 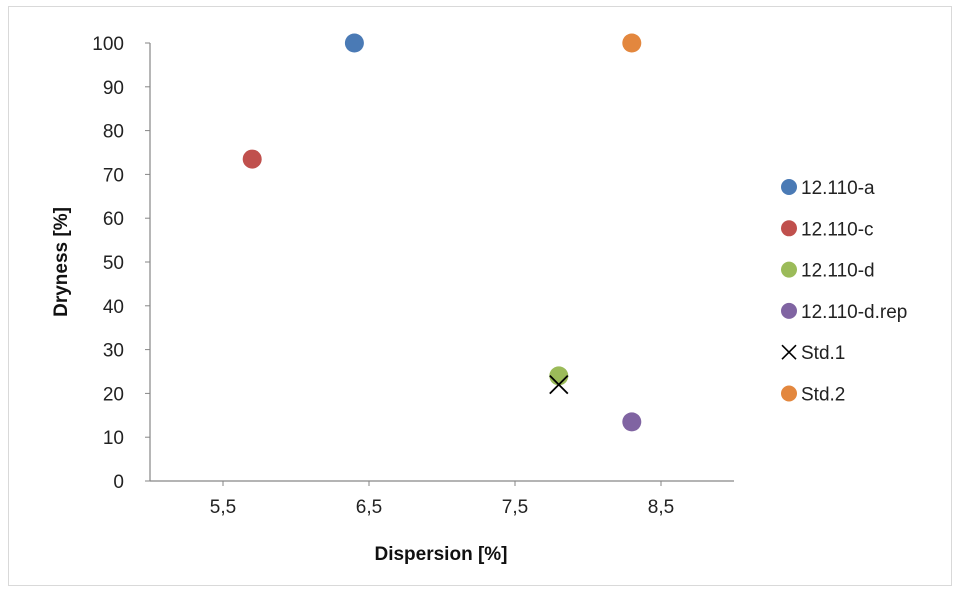 I want to click on legend-item: Std.1, so click(x=813, y=353).